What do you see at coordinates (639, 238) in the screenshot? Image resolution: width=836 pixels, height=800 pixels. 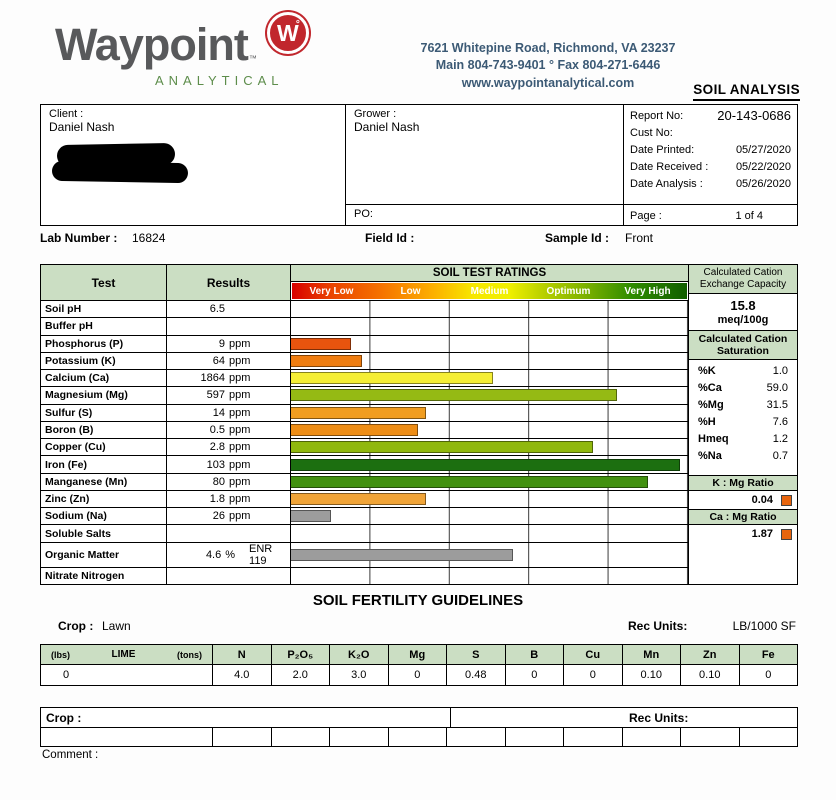 I see `sample-id-value: Front` at bounding box center [639, 238].